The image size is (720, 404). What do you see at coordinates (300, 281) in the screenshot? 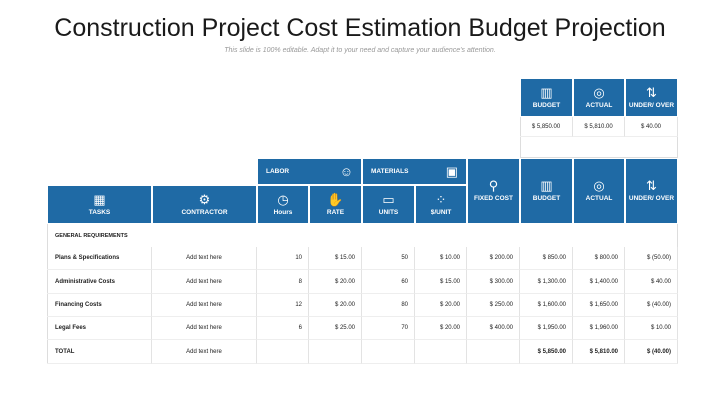
I see `table-row-1-cell-2-label: 8` at bounding box center [300, 281].